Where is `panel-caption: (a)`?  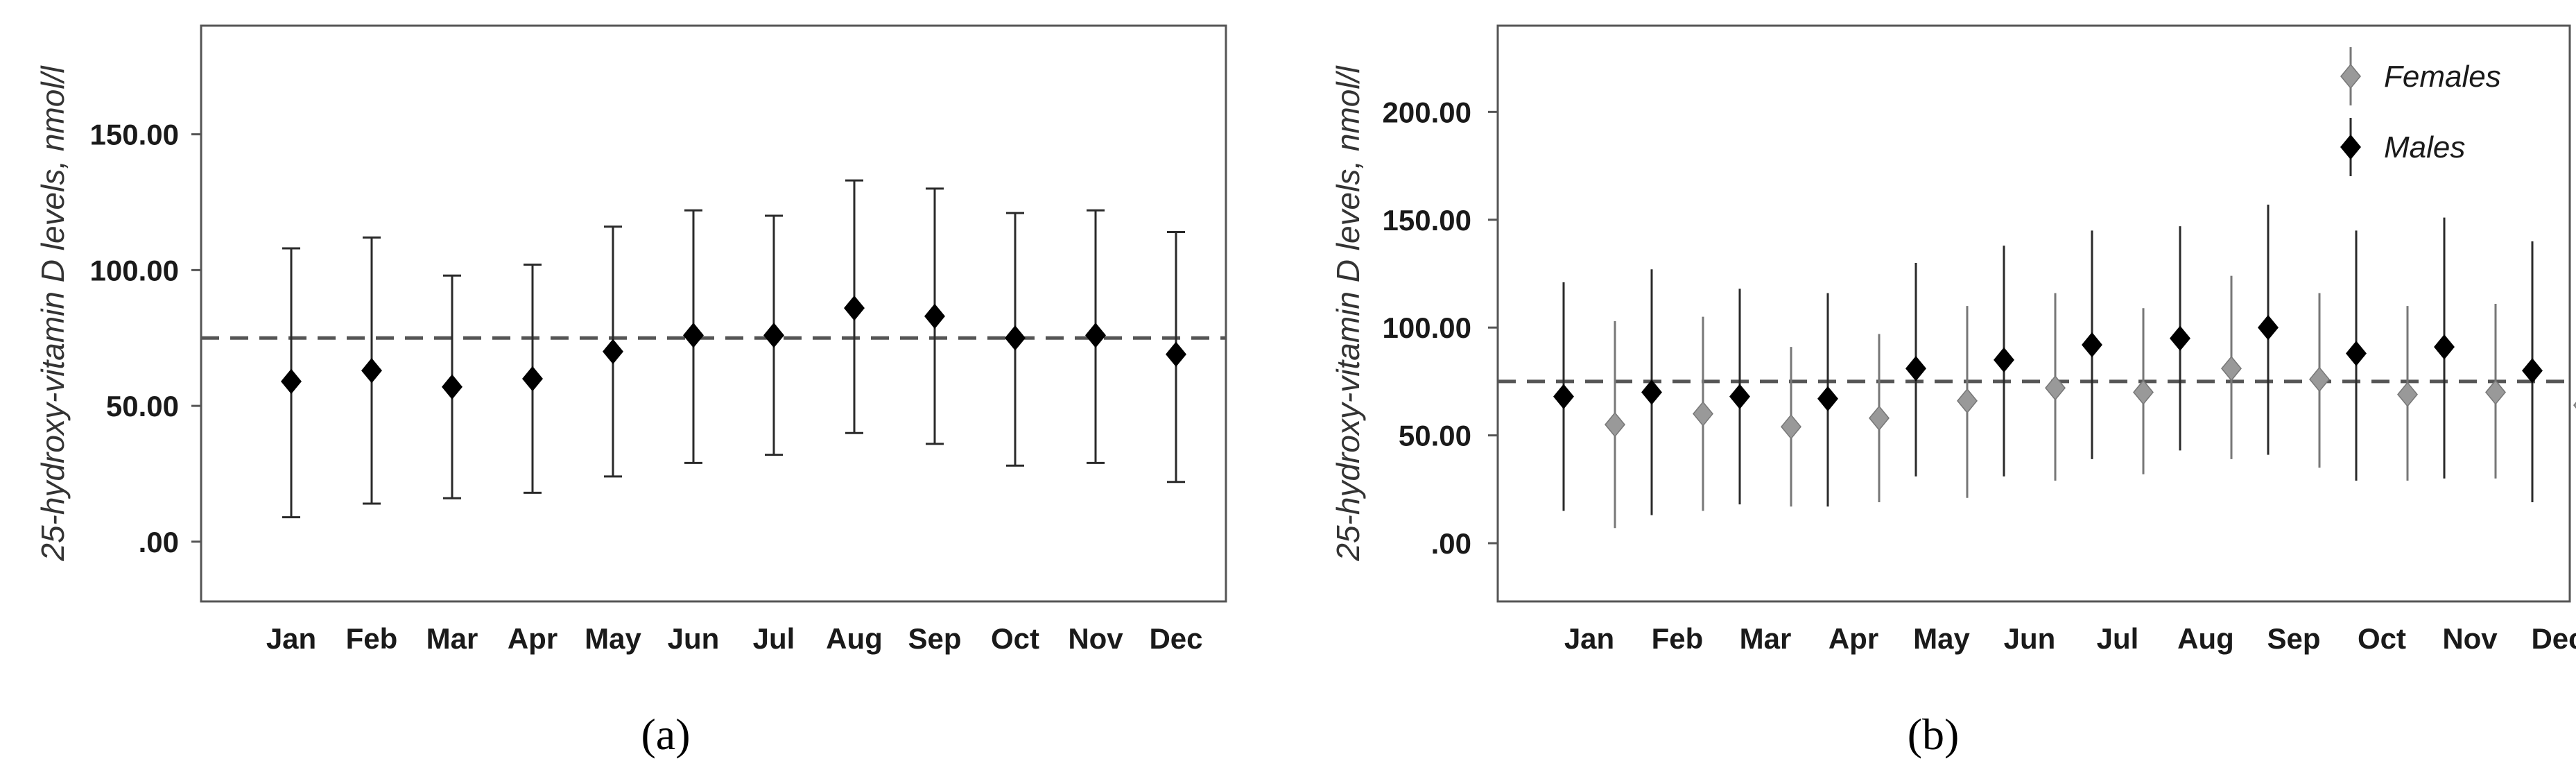
panel-caption: (a) is located at coordinates (665, 734).